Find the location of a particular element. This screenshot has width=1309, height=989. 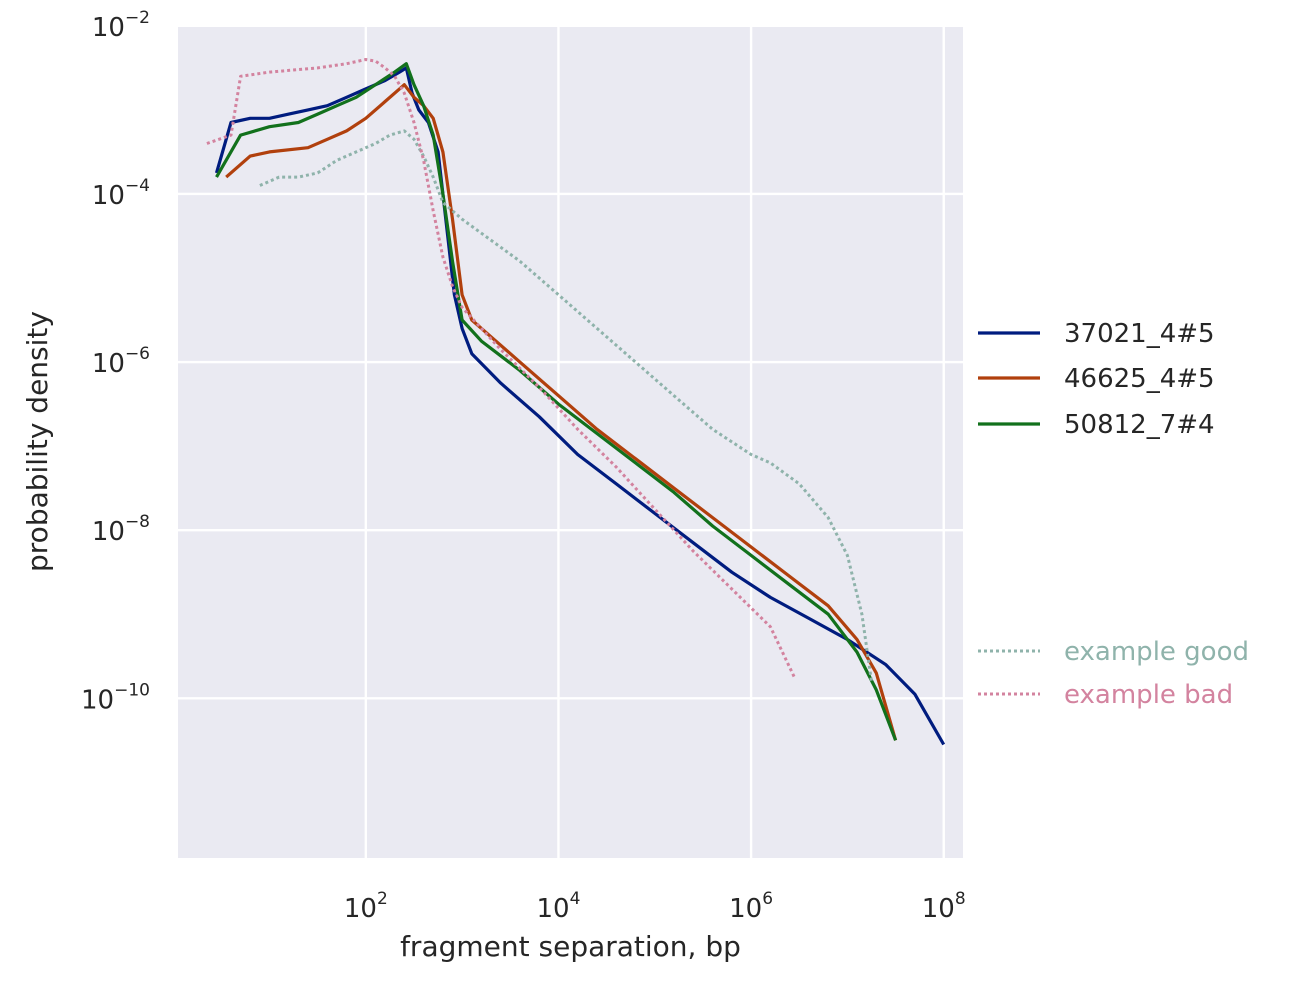

y-axis-label: probability density is located at coordinates (37, 441).